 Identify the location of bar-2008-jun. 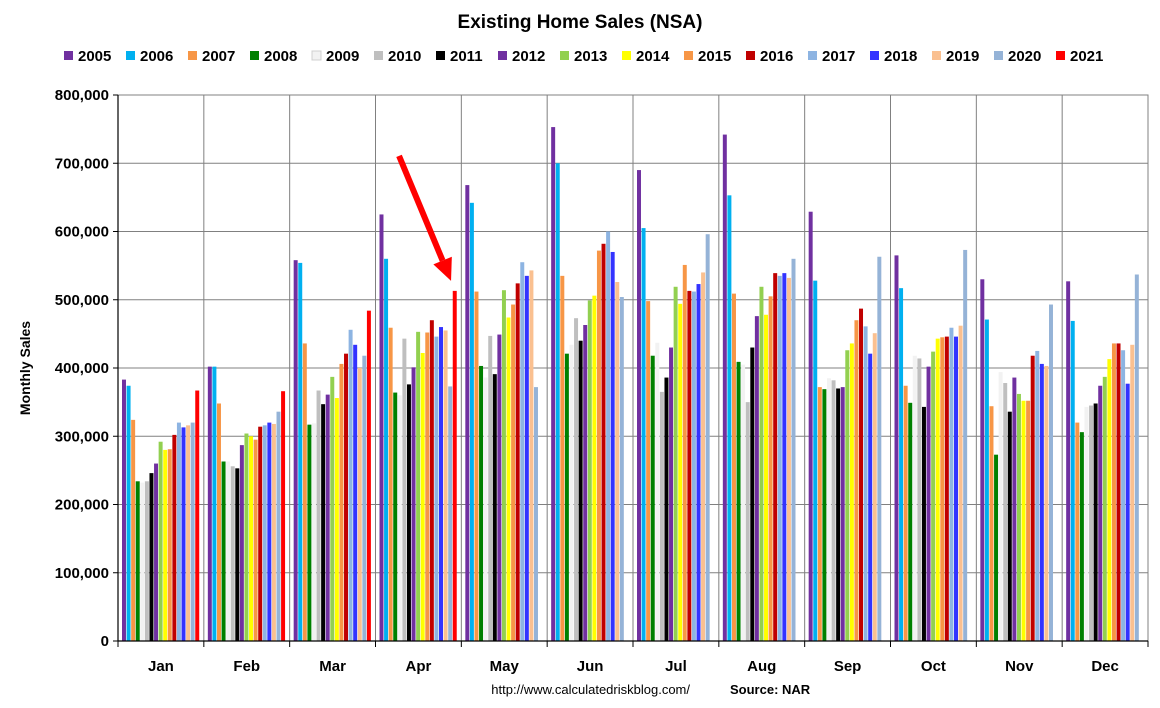
(566, 497).